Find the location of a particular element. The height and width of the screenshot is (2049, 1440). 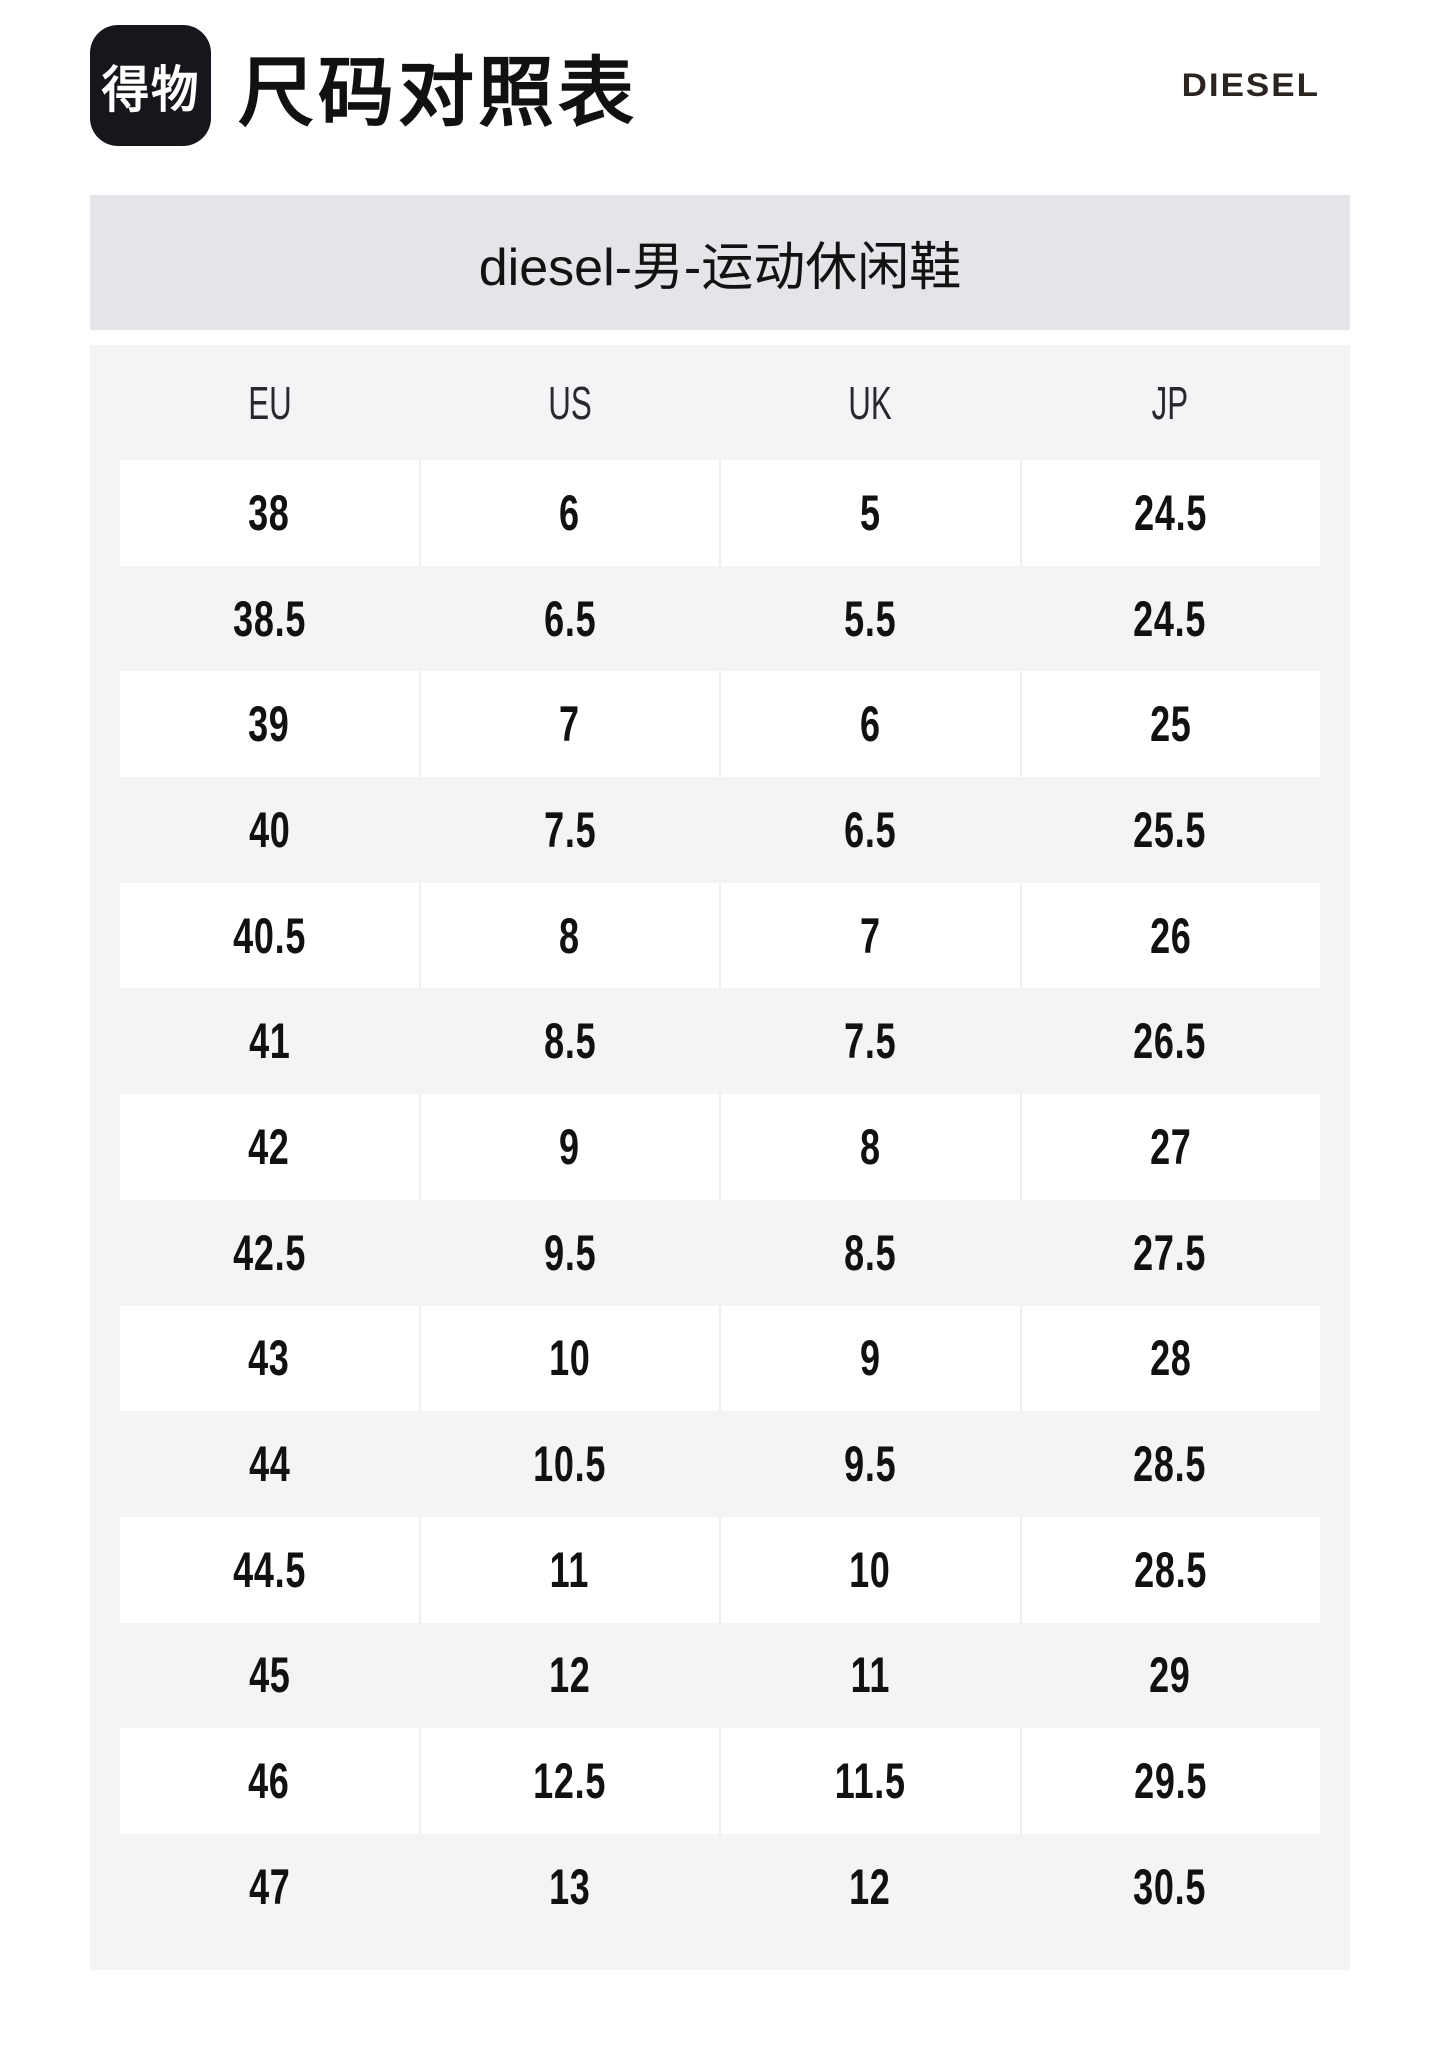

table-cell-us: 9.5 is located at coordinates (570, 1253).